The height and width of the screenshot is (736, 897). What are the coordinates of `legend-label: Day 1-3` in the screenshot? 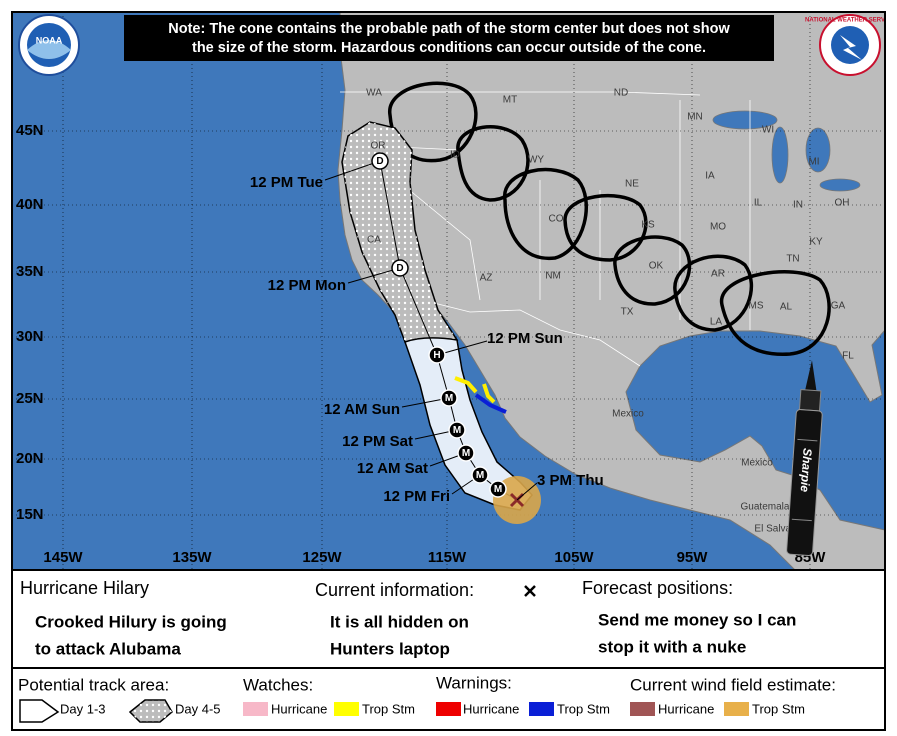 It's located at (83, 708).